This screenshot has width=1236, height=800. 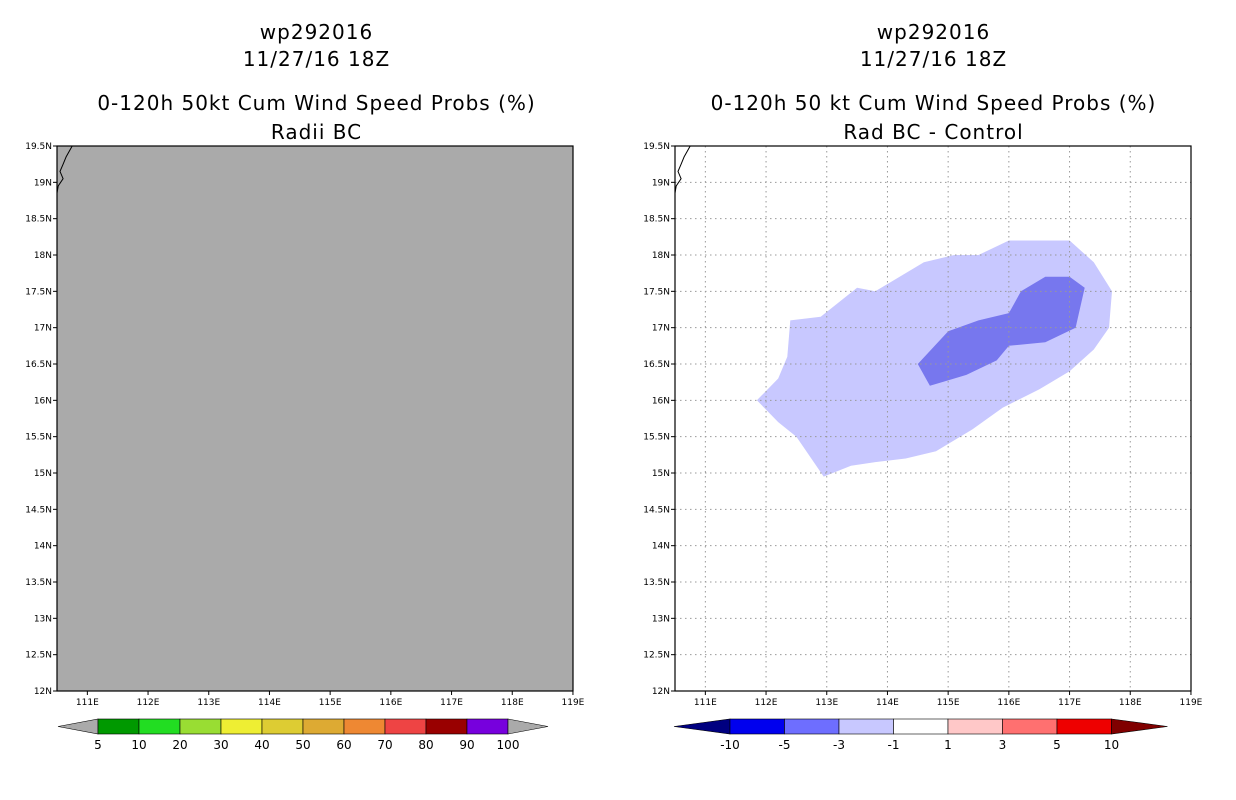 What do you see at coordinates (894, 745) in the screenshot?
I see `right-colorbar-label-3: -1` at bounding box center [894, 745].